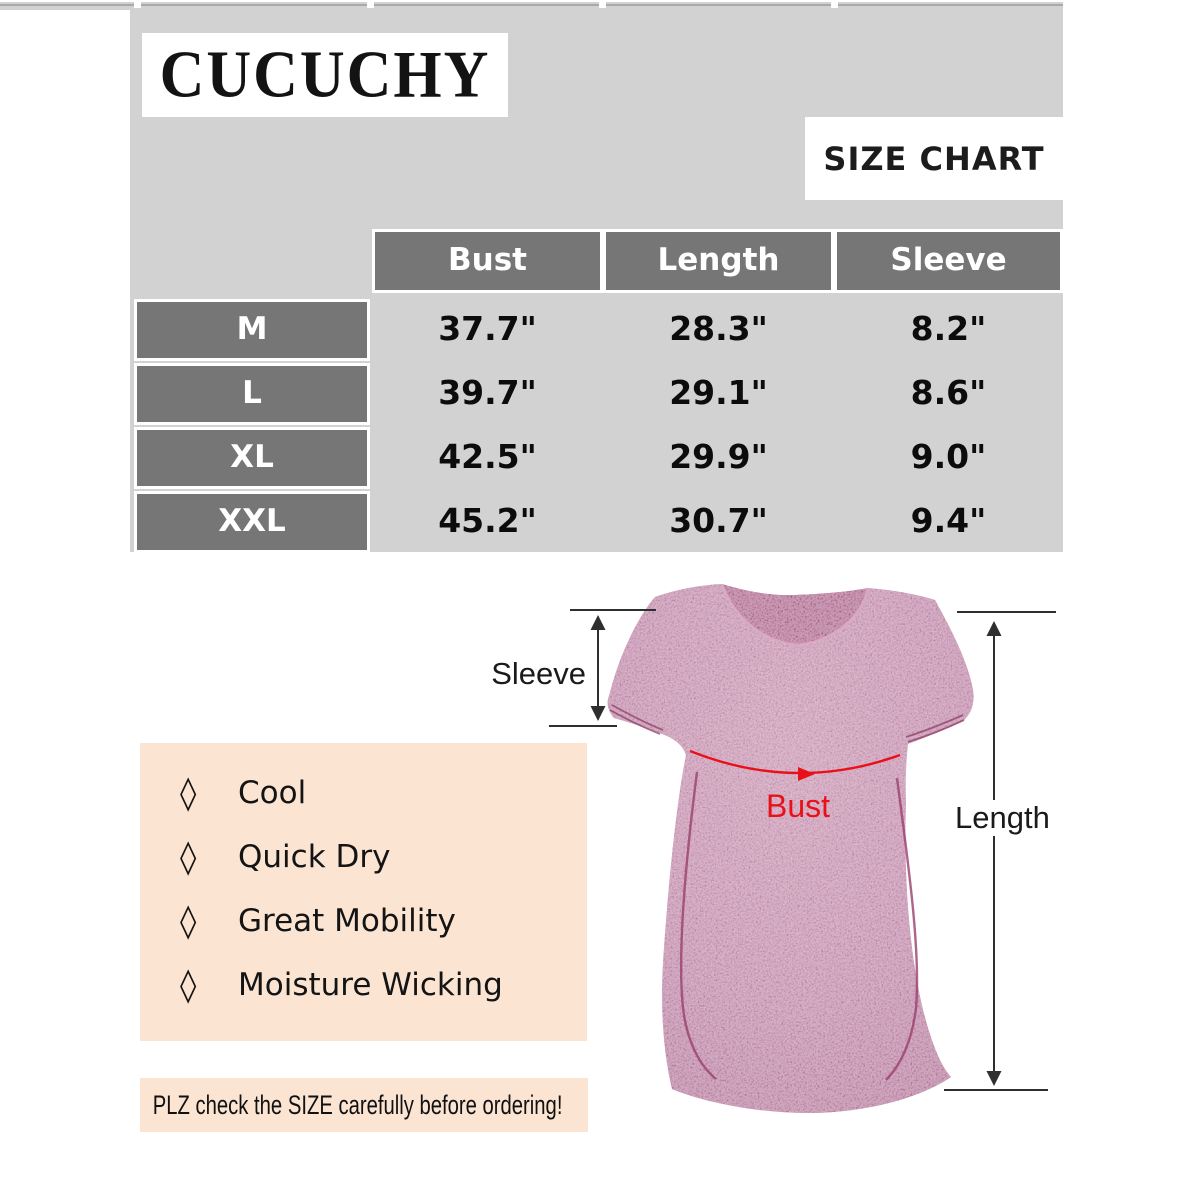  I want to click on header-cell-bust: Bust, so click(487, 261).